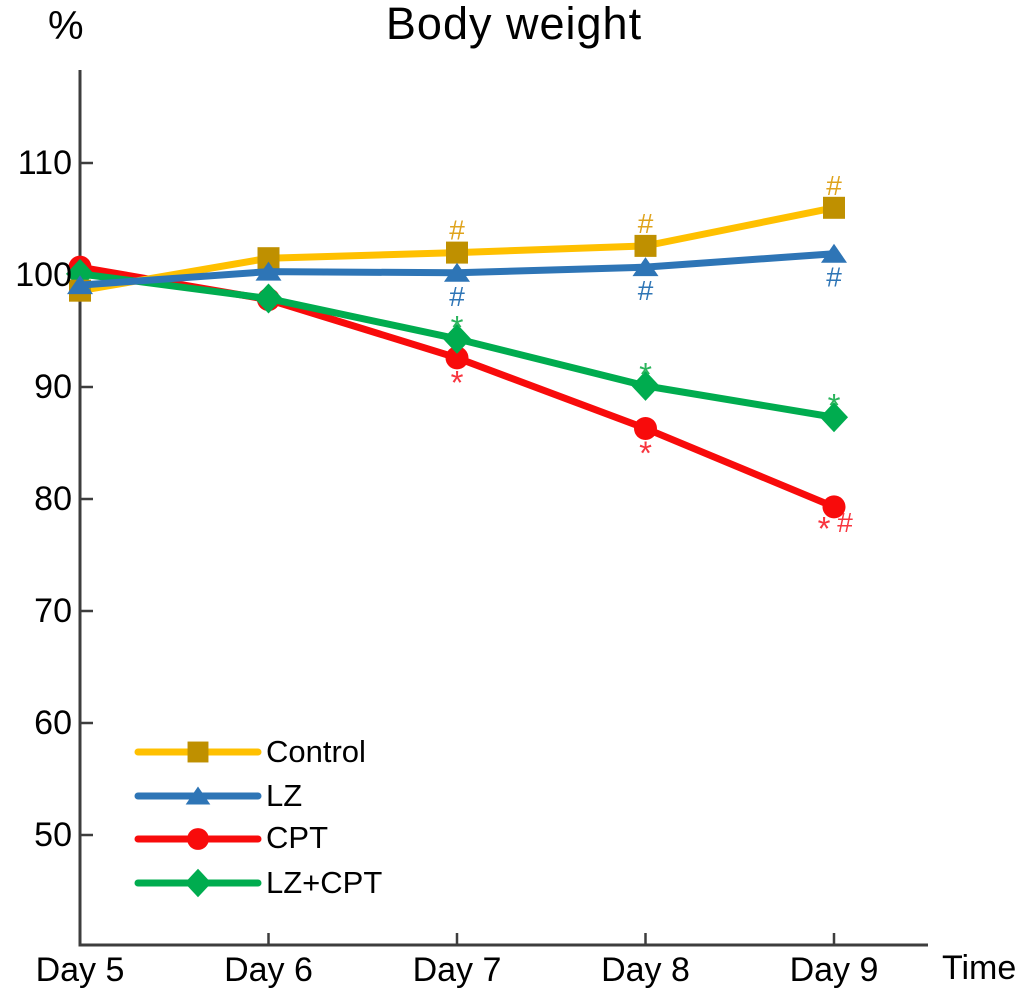  I want to click on chart-title: Body weight, so click(514, 24).